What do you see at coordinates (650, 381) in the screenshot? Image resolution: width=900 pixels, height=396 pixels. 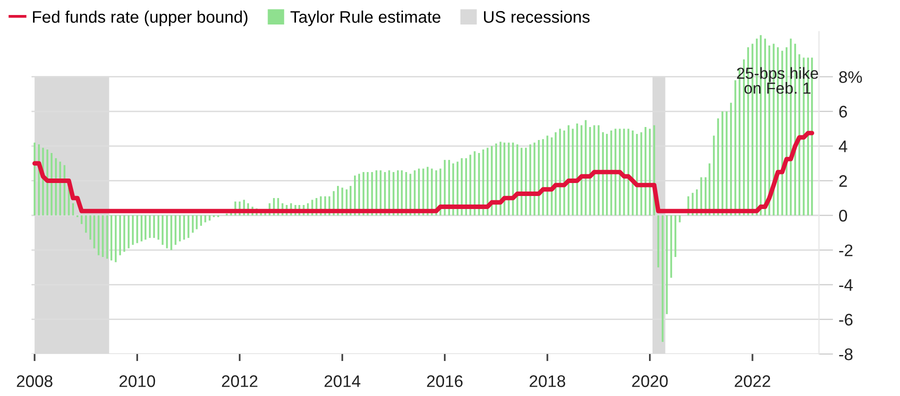 I see `x-tick-label: 2020` at bounding box center [650, 381].